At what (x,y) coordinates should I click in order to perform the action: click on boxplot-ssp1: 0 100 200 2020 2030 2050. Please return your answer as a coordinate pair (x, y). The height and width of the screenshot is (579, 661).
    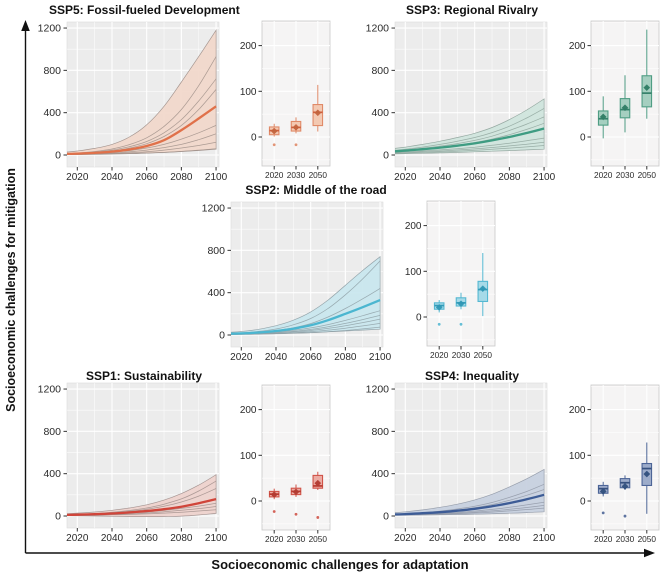
    Looking at the image, I should click on (285, 464).